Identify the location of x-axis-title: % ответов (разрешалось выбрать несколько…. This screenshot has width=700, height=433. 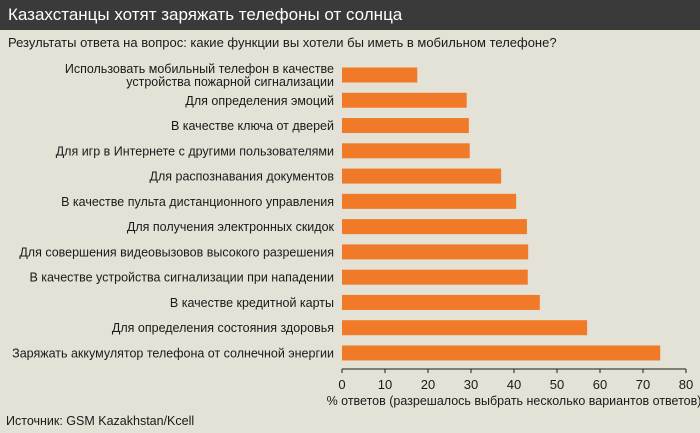
(513, 401).